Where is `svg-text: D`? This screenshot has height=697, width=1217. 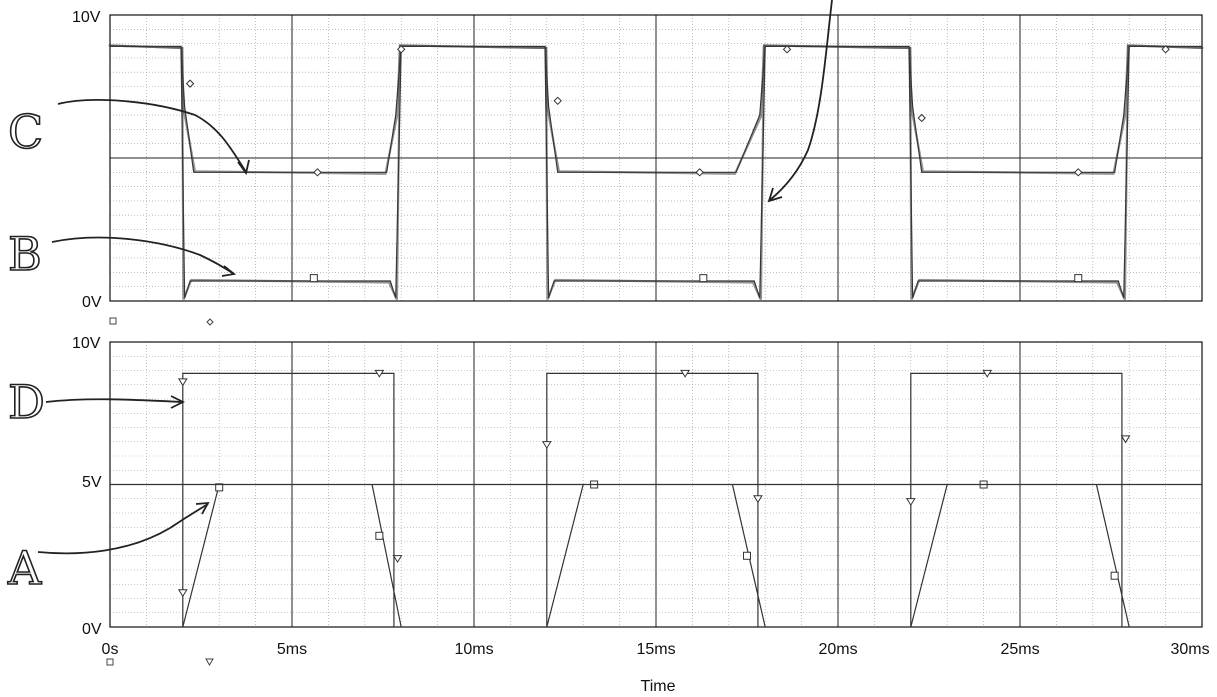 svg-text: D is located at coordinates (26, 402).